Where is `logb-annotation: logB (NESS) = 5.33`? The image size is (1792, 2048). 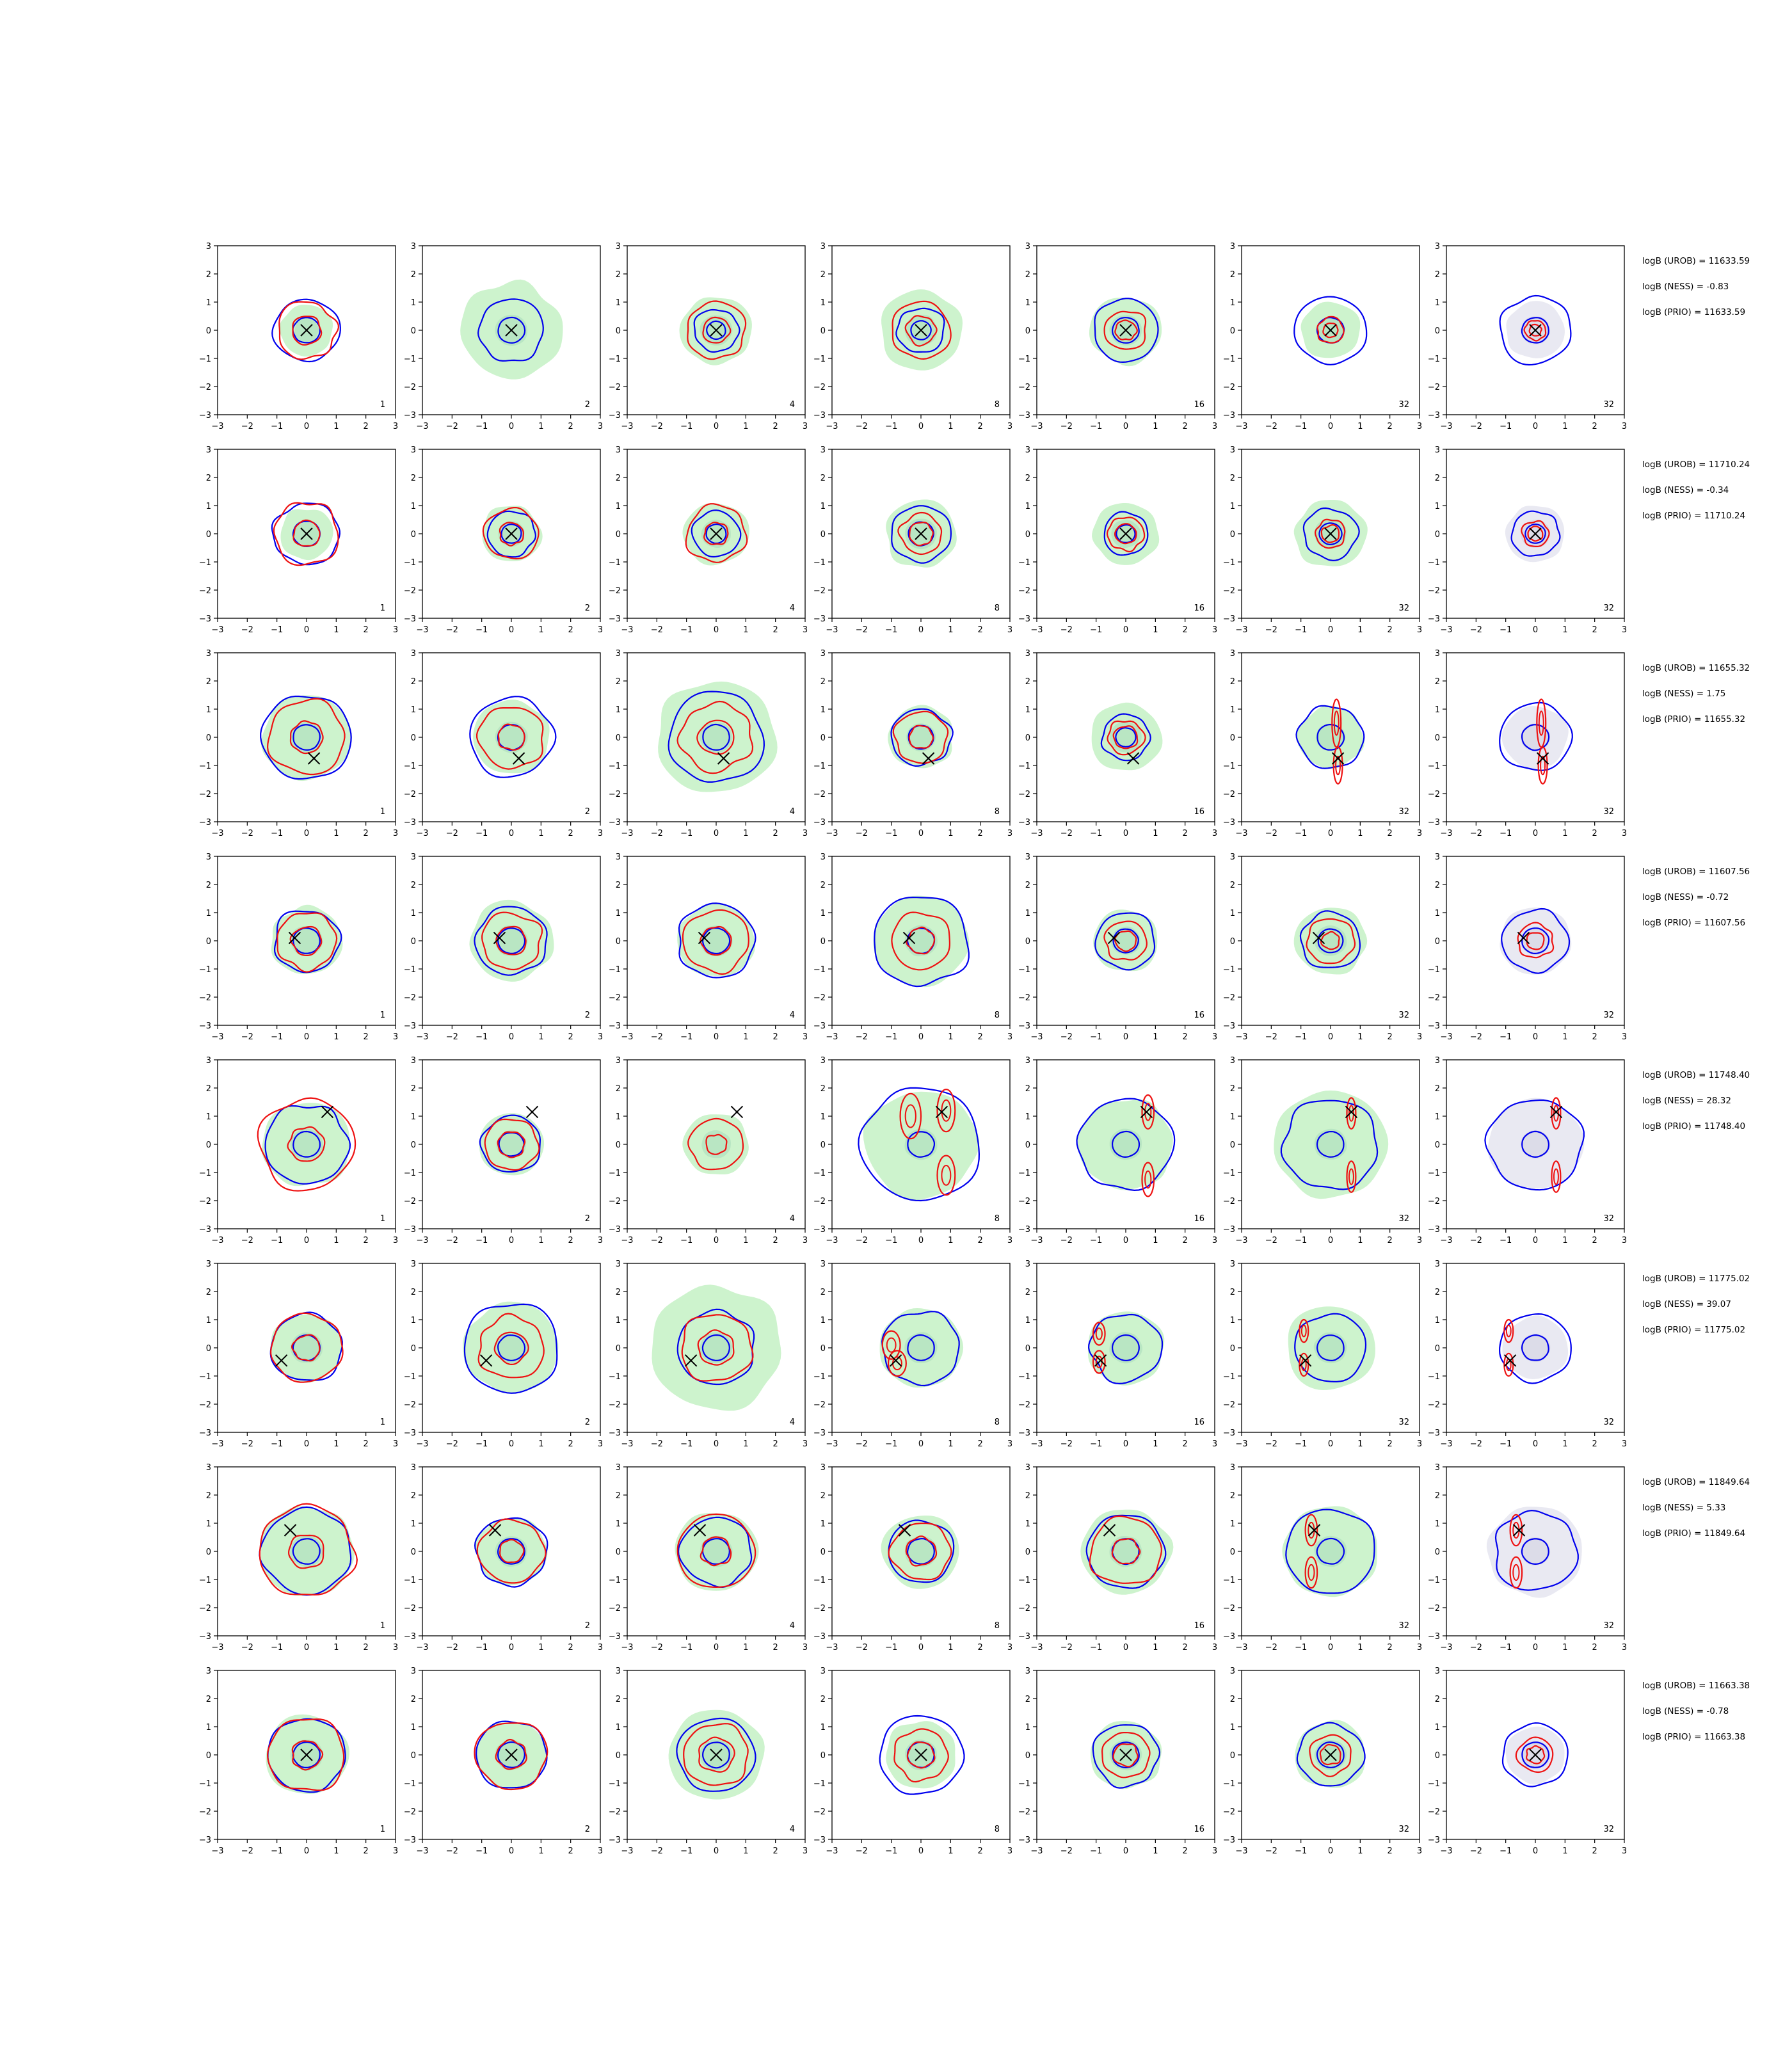 logb-annotation: logB (NESS) = 5.33 is located at coordinates (1683, 1508).